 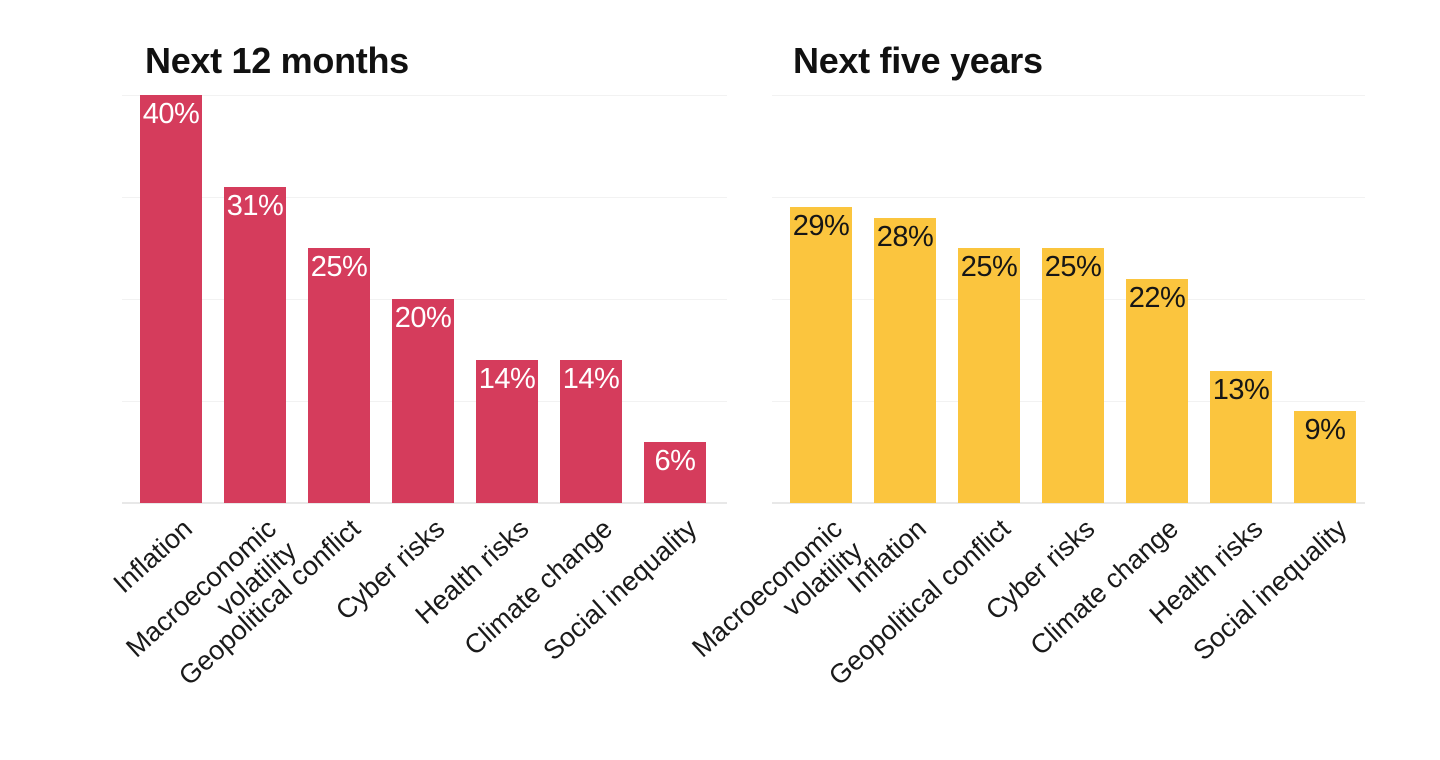 I want to click on bar-value-label: 13%, so click(x=1241, y=390).